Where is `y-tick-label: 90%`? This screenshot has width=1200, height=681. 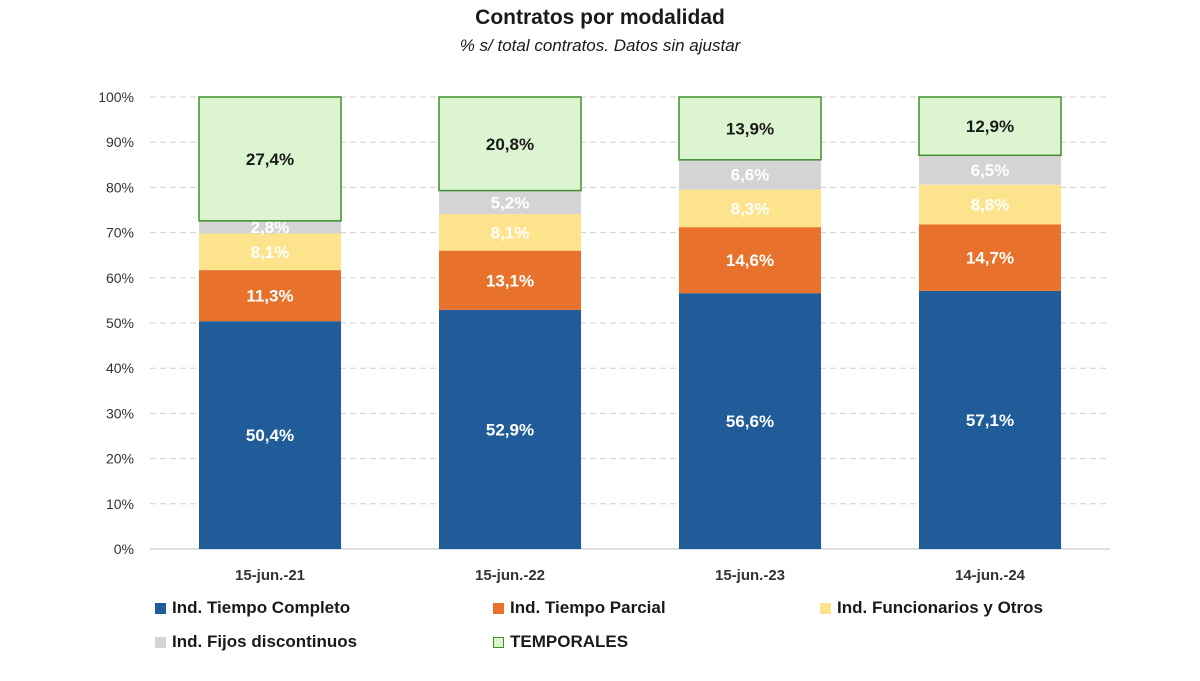
y-tick-label: 90% is located at coordinates (120, 142).